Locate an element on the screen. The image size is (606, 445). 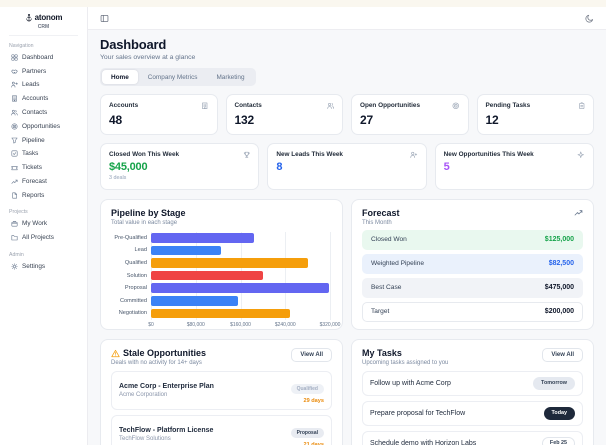
week-stat-value: 5 is located at coordinates (446, 167).